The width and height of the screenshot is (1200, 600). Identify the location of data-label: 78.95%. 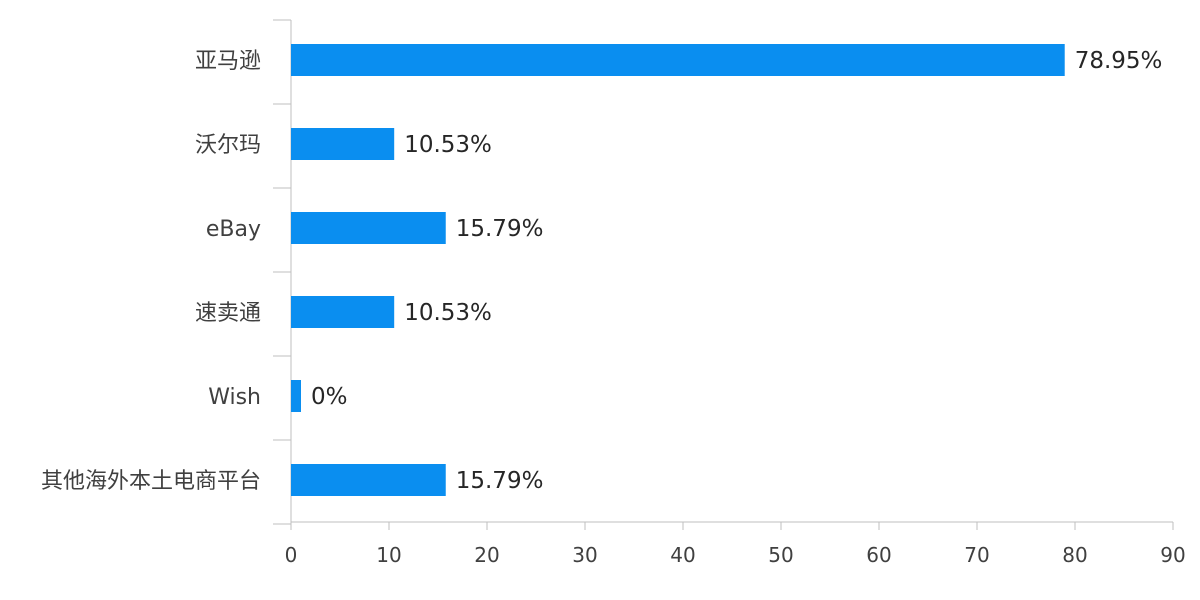
(1119, 61).